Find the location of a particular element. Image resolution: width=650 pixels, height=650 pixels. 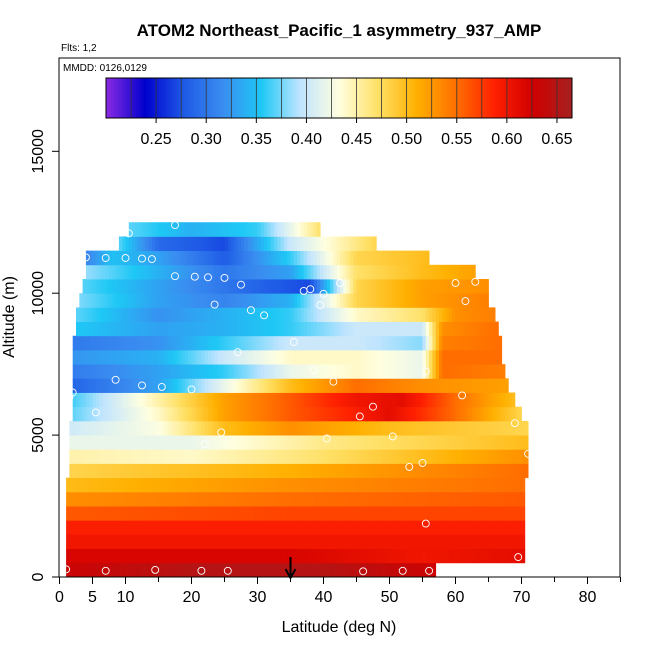

sample-point is located at coordinates (155, 569).